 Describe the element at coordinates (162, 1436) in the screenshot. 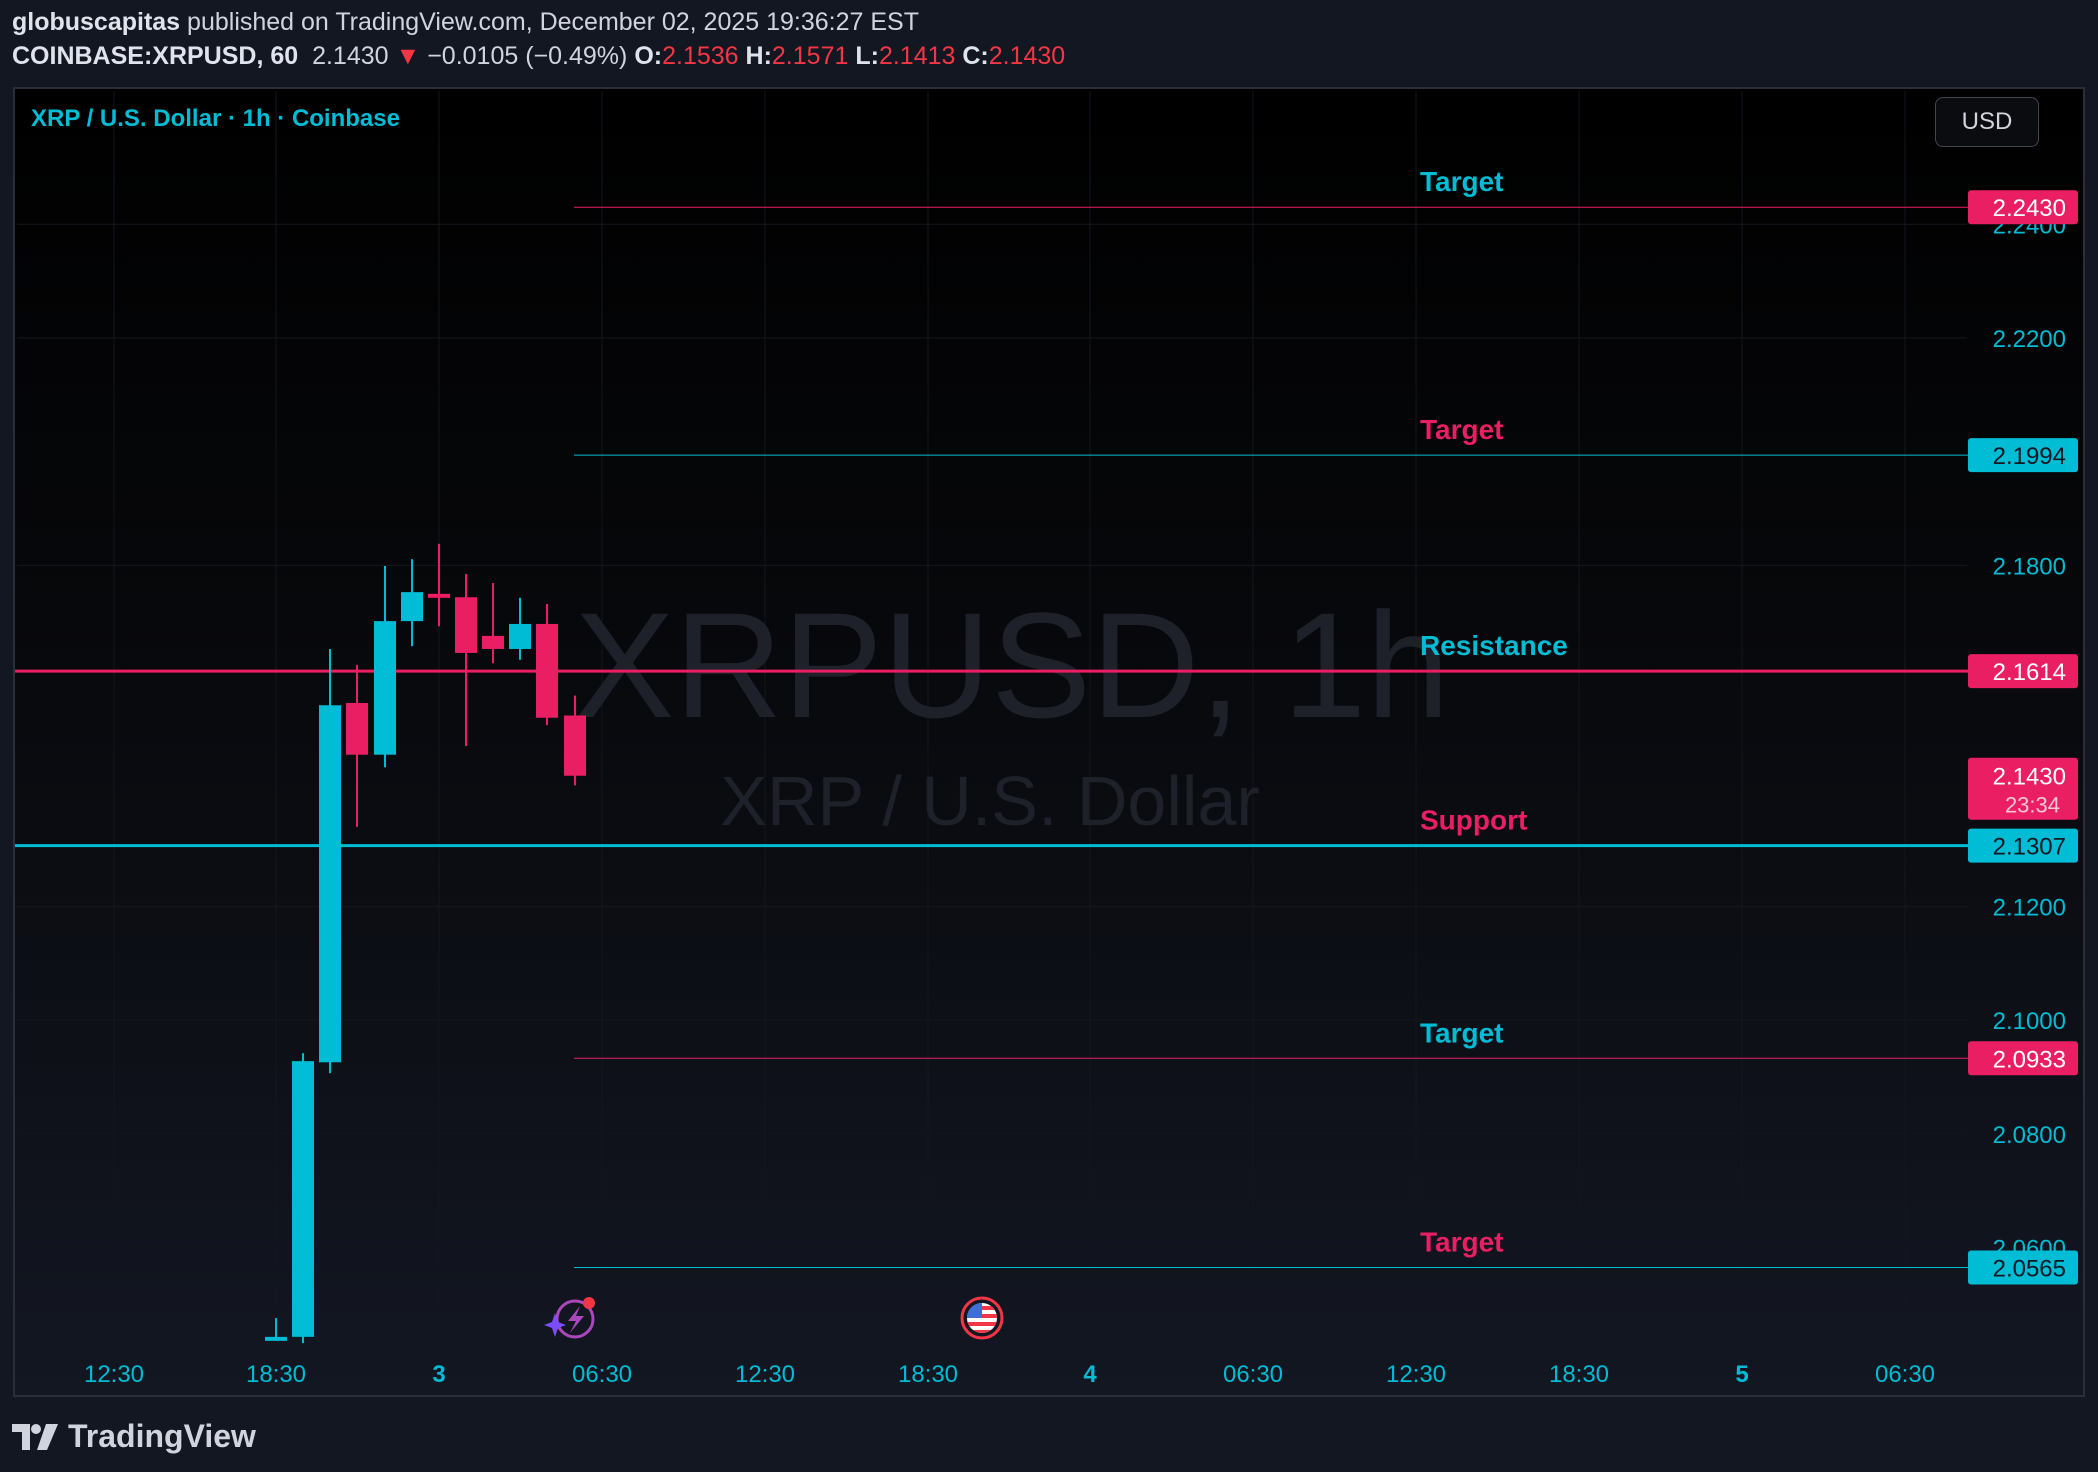

I see `brand-name: TradingView` at that location.